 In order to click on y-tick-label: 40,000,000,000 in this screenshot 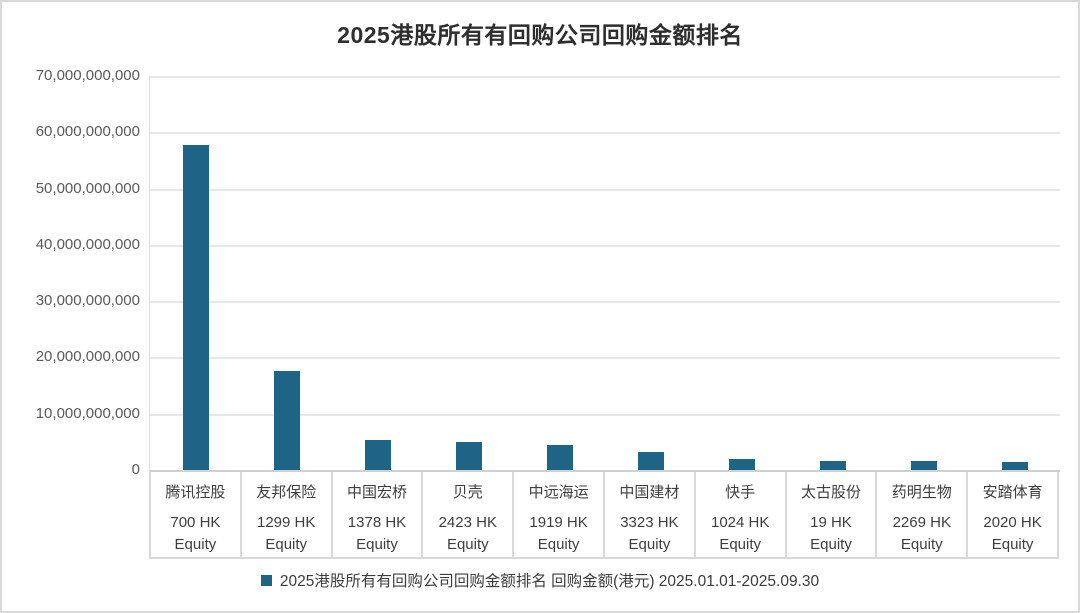, I will do `click(87, 244)`.